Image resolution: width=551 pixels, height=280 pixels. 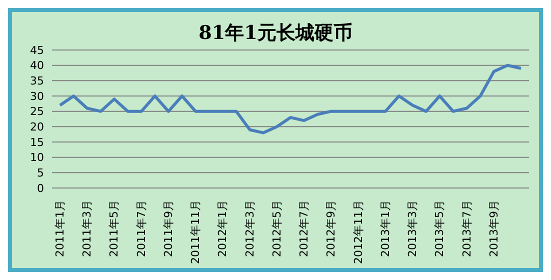 What do you see at coordinates (37, 81) in the screenshot?
I see `y-tick-label: 35` at bounding box center [37, 81].